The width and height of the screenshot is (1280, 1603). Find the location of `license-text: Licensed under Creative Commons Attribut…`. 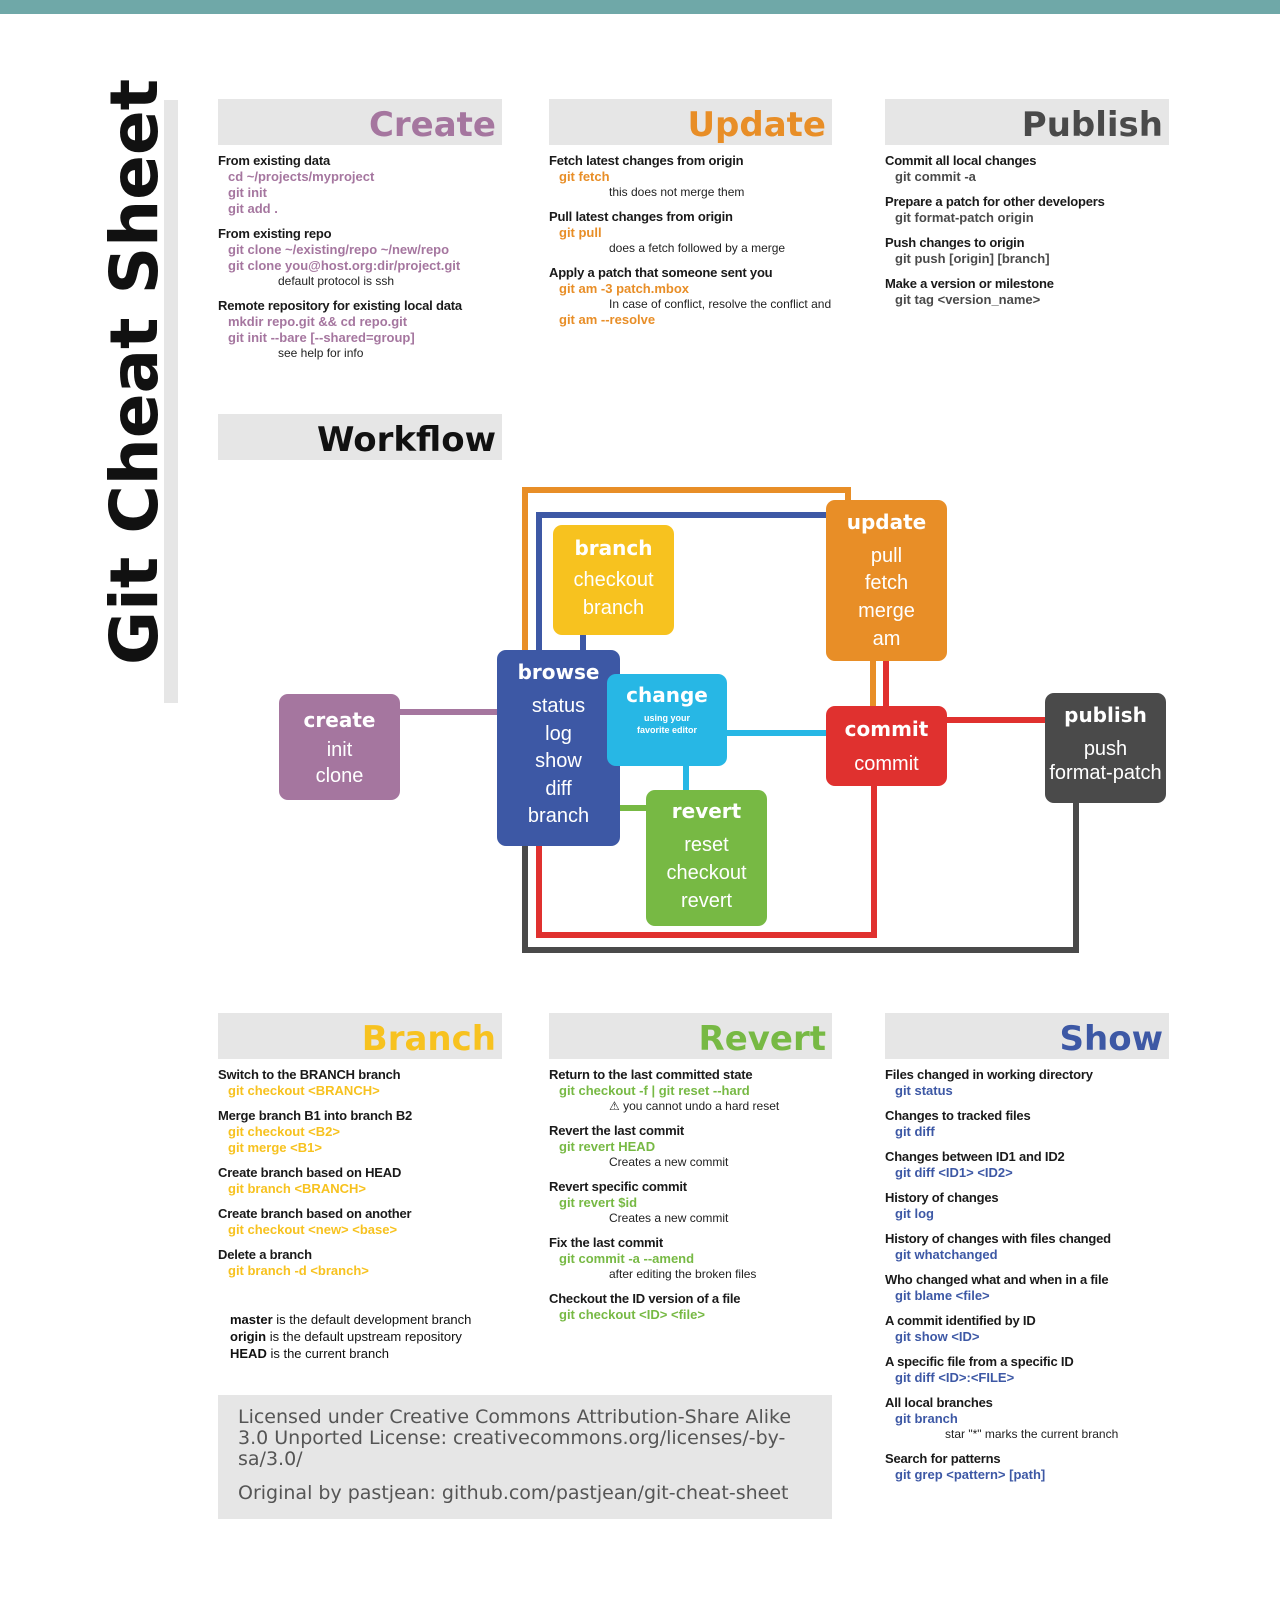

license-text: Licensed under Creative Commons Attribut… is located at coordinates (515, 1438).